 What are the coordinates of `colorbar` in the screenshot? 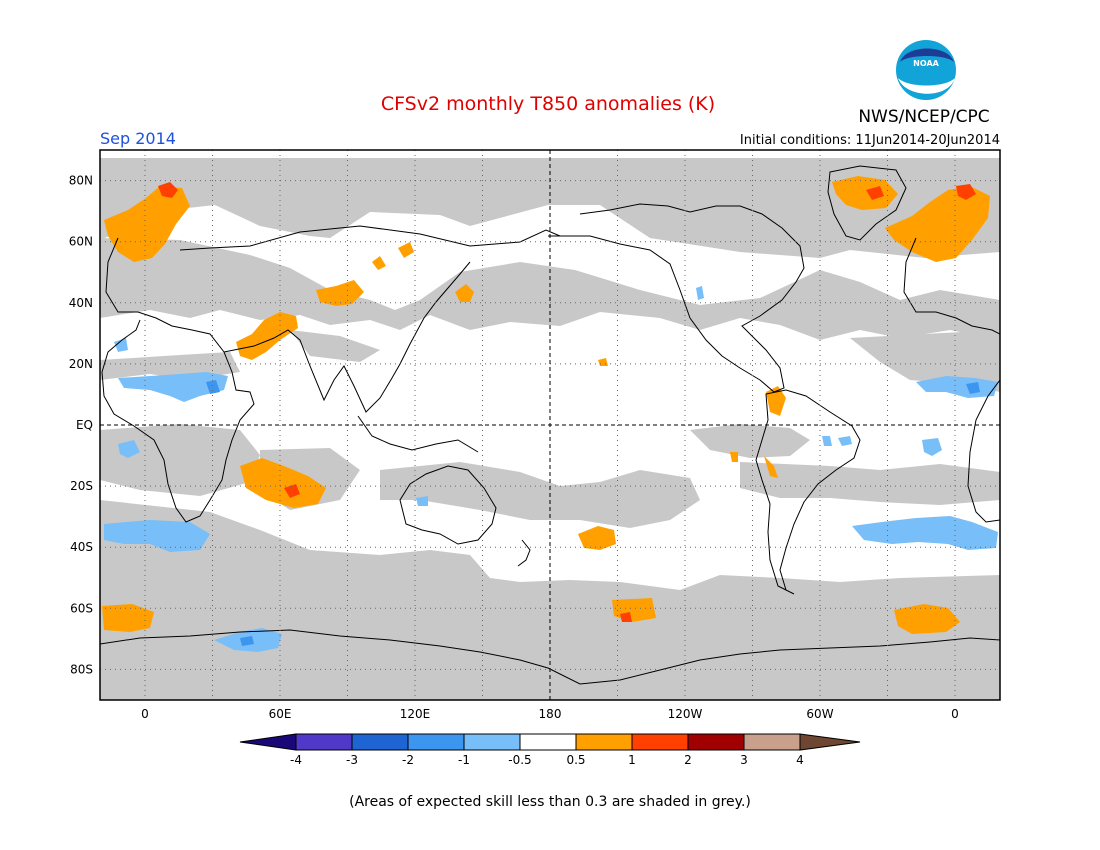 It's located at (550, 742).